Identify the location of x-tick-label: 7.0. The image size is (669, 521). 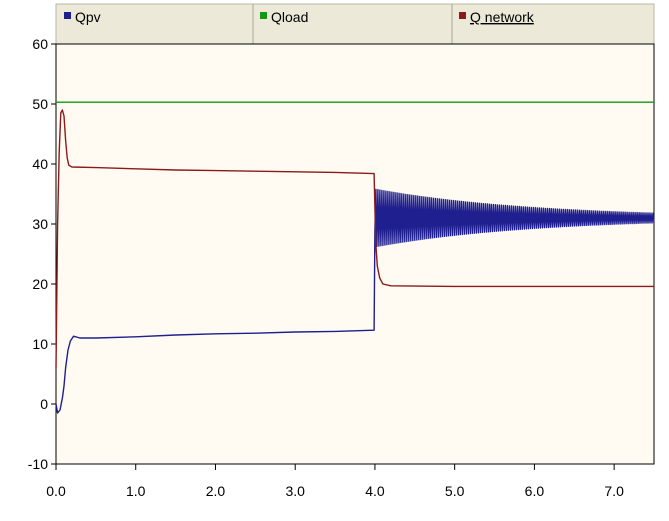
(614, 491).